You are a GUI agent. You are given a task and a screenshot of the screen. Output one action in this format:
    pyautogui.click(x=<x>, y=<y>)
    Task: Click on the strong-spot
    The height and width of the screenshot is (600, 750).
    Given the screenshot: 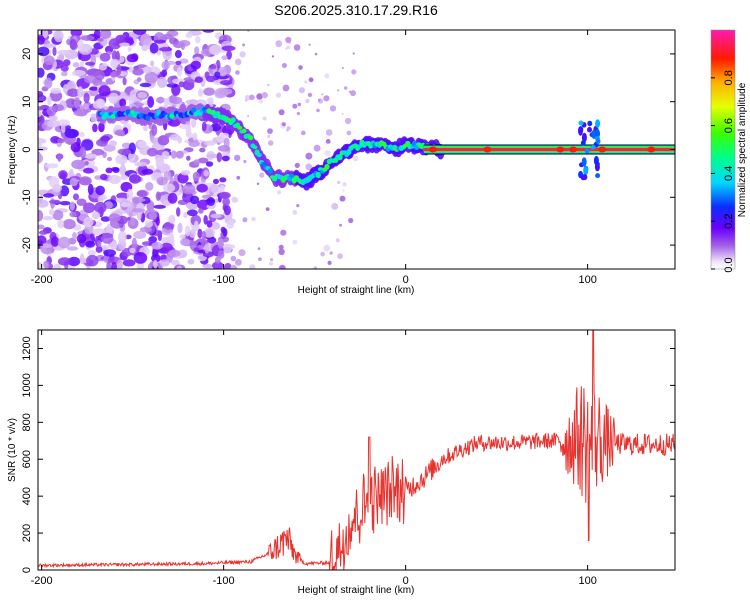 What is the action you would take?
    pyautogui.click(x=560, y=149)
    